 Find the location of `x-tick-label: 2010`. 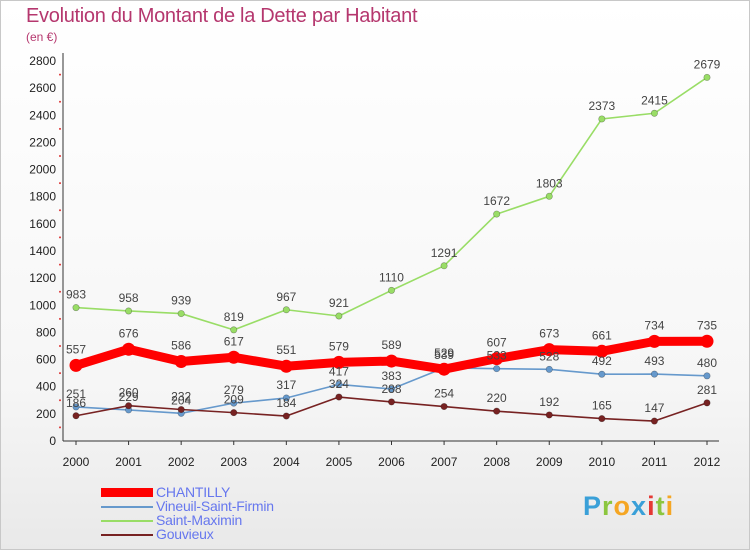

x-tick-label: 2010 is located at coordinates (601, 462).